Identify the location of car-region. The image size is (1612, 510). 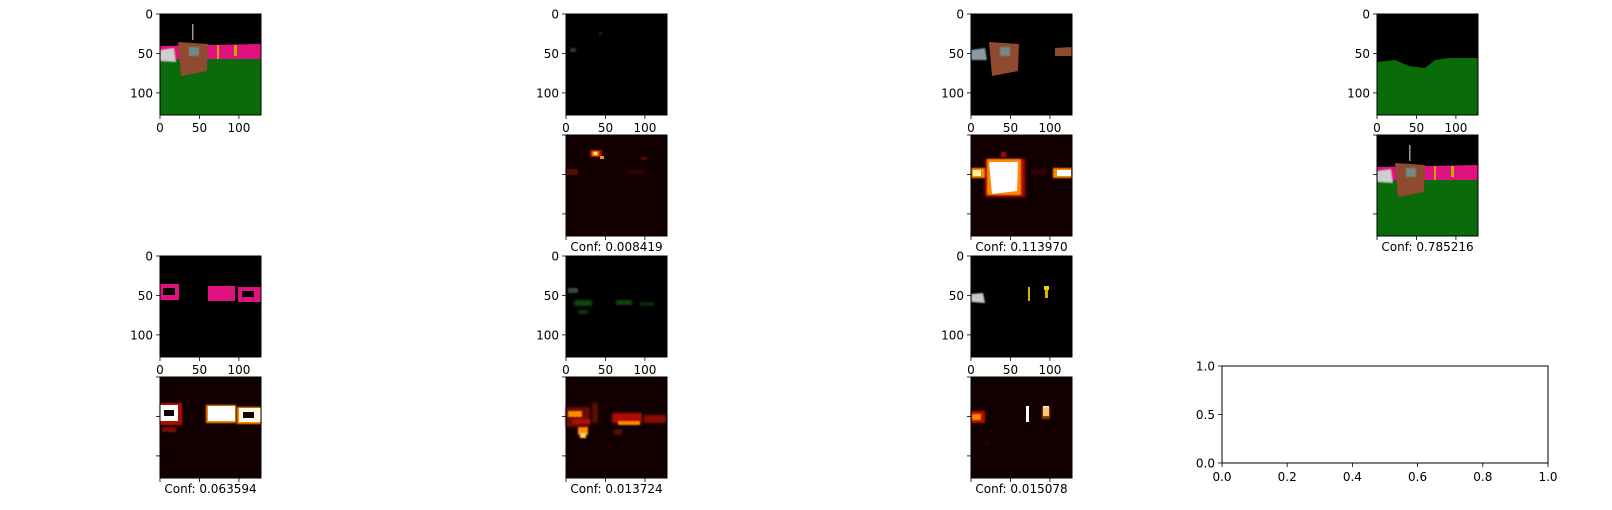
(1385, 176).